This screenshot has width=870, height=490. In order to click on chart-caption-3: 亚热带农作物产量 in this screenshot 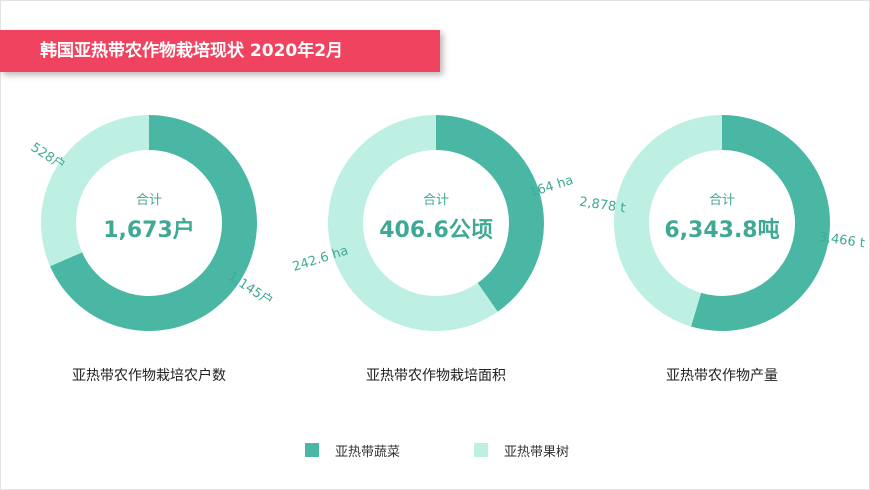, I will do `click(722, 376)`.